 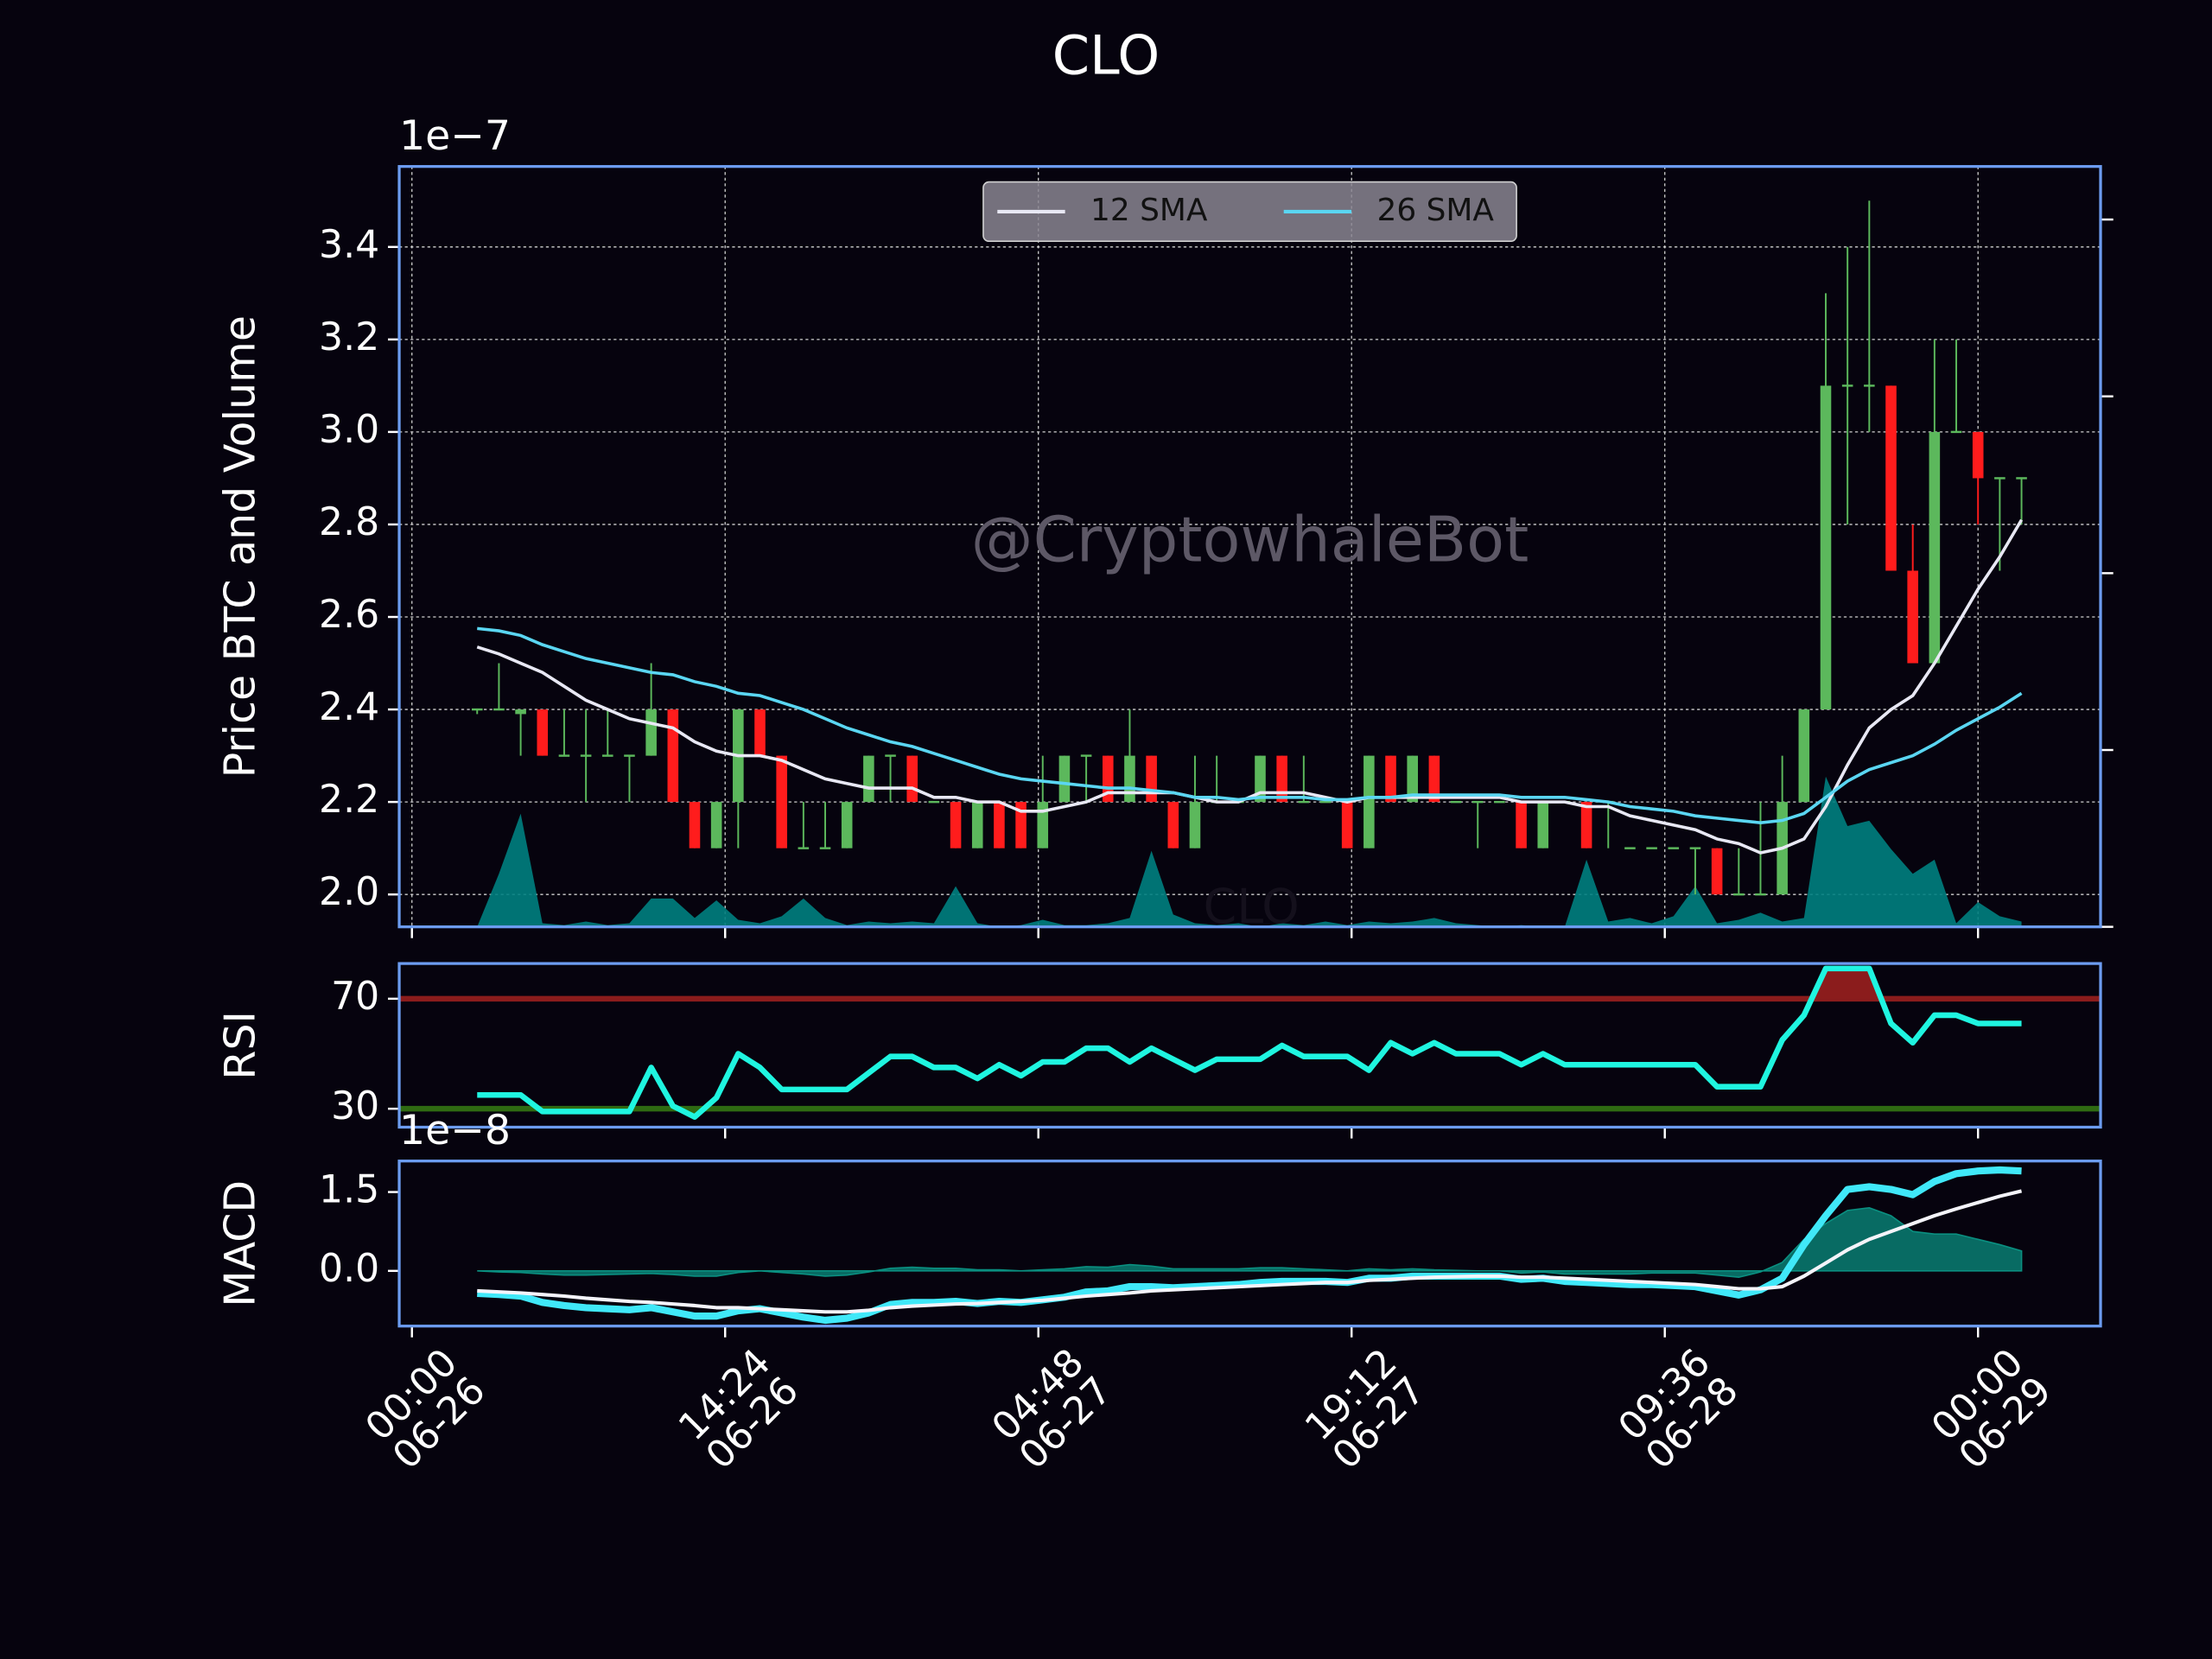 I want to click on y-tick-label: 2.2, so click(x=349, y=800).